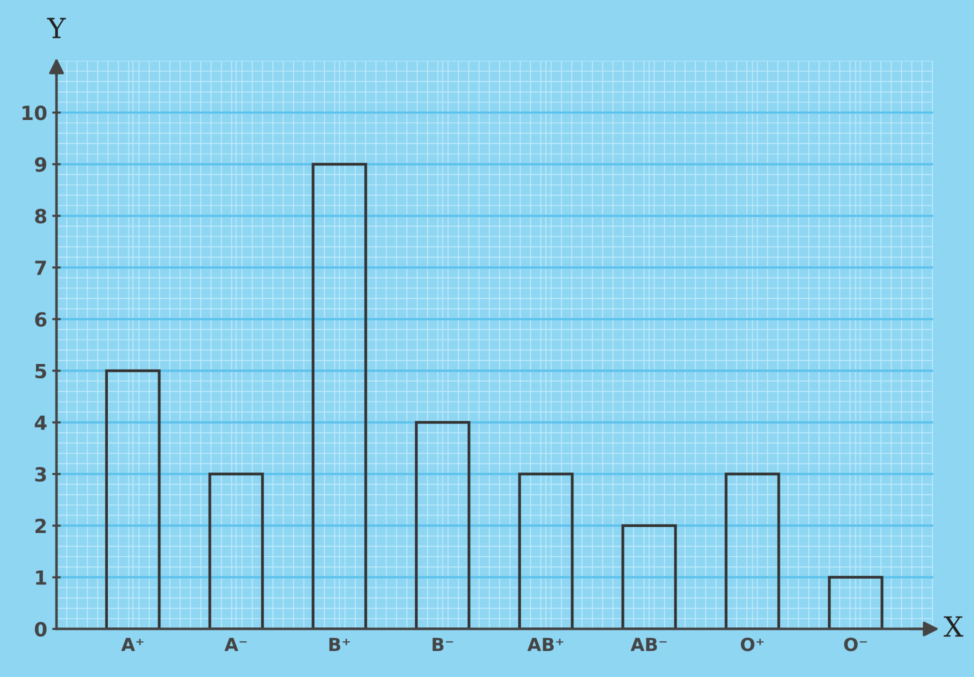 Image resolution: width=974 pixels, height=677 pixels. What do you see at coordinates (855, 645) in the screenshot?
I see `x-tick-label: O⁻` at bounding box center [855, 645].